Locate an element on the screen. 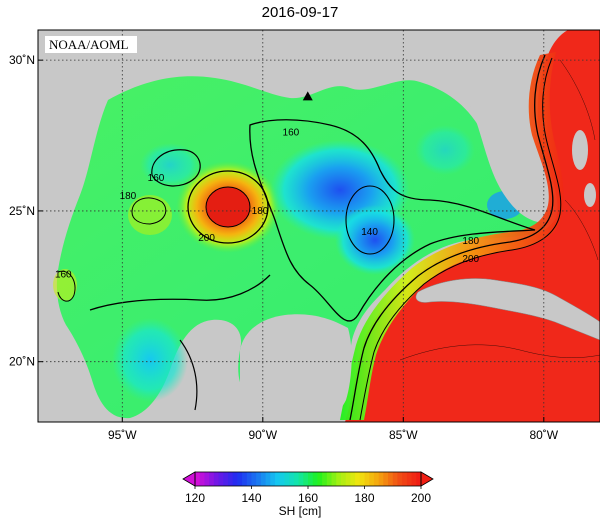 The image size is (600, 523). contour-160-far-west is located at coordinates (66, 286).